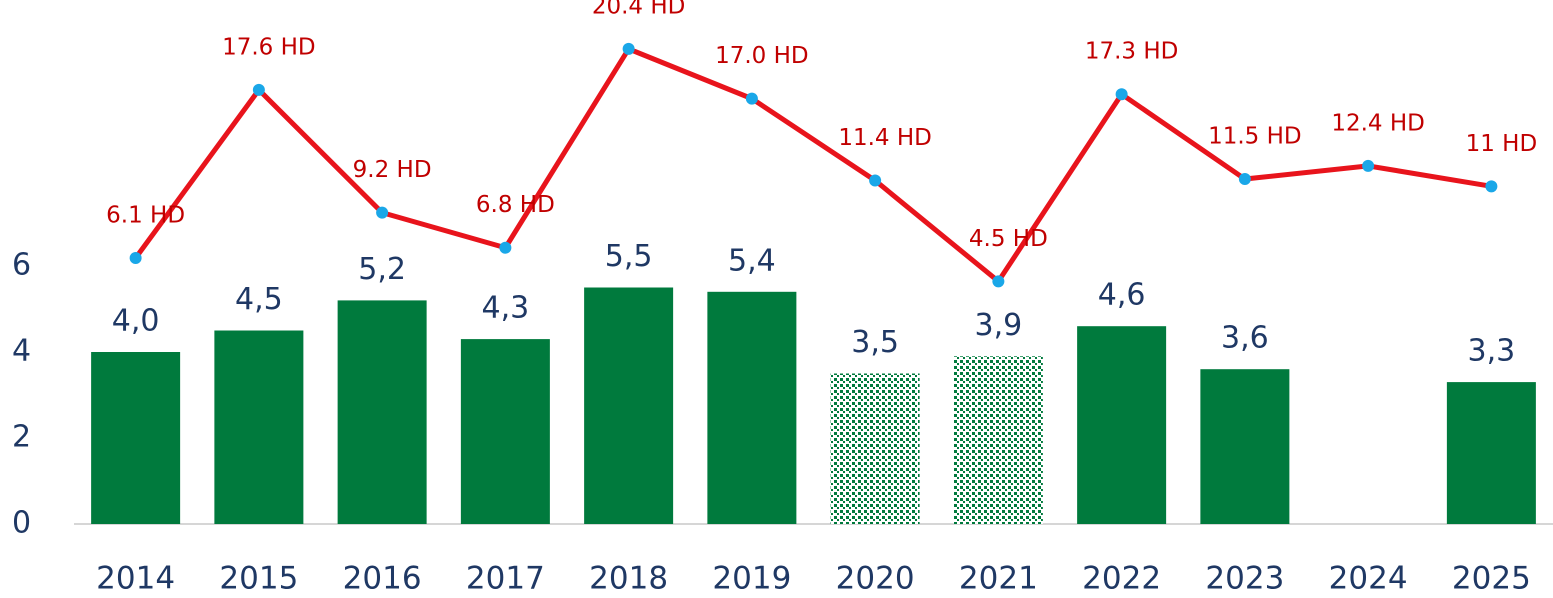 Image resolution: width=1553 pixels, height=598 pixels. Describe the element at coordinates (875, 342) in the screenshot. I see `bar-value-label: 3,5` at that location.